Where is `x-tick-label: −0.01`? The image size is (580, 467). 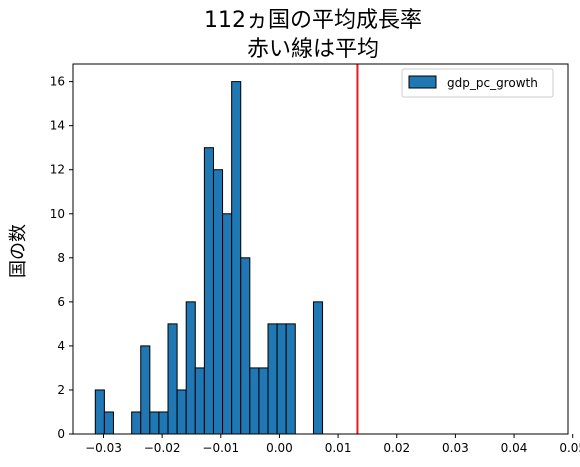
x-tick-label: −0.01 is located at coordinates (220, 448).